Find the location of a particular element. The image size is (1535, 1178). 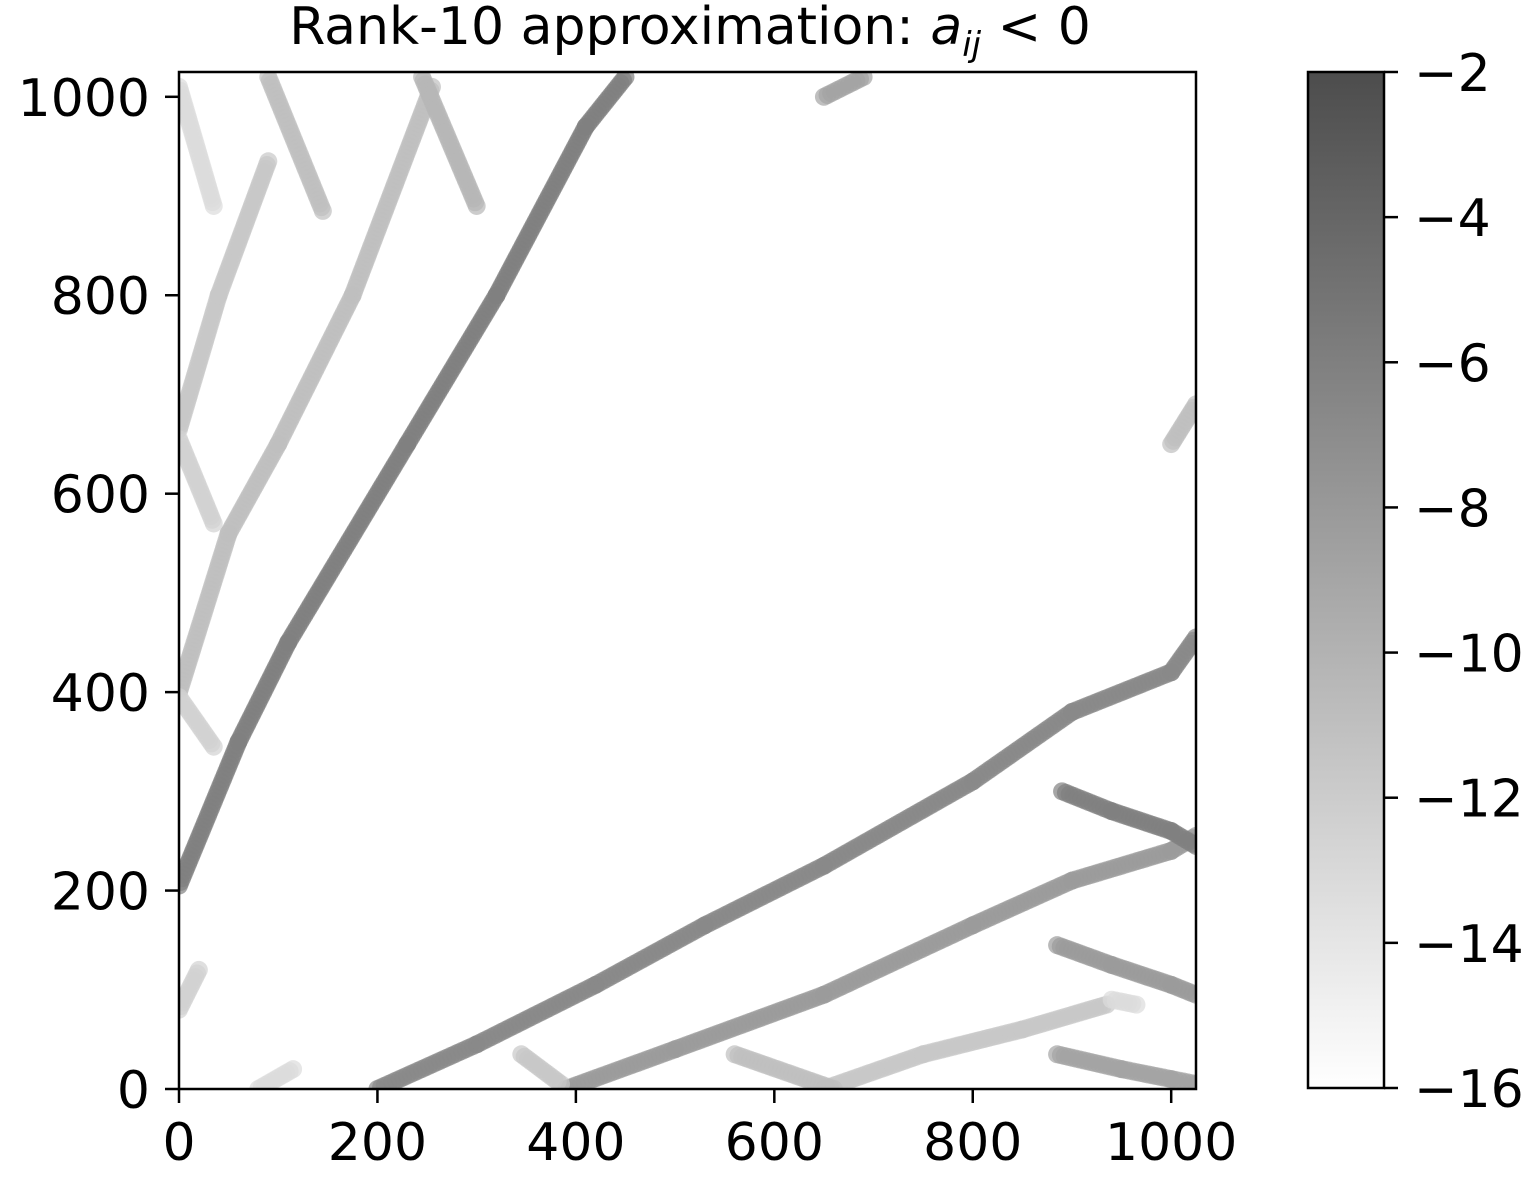

colorbar-tick-label: −6 is located at coordinates (1452, 364).